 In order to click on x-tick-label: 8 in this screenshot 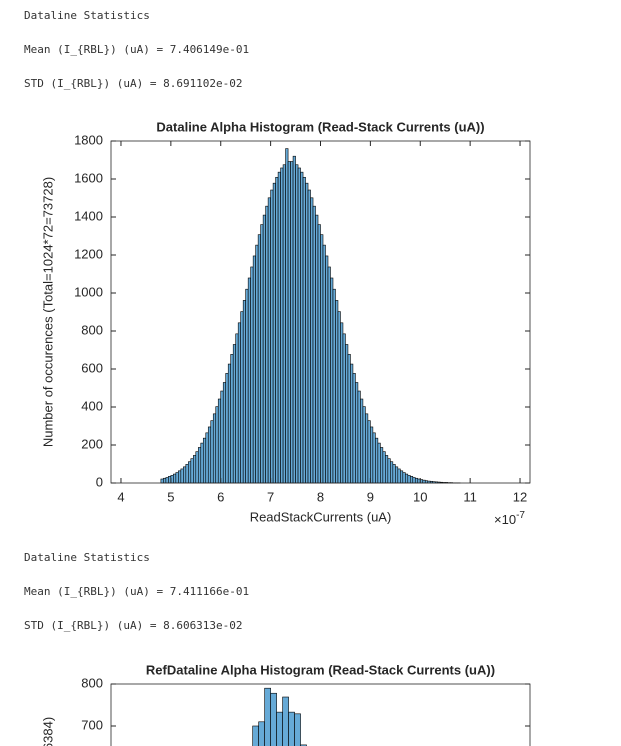, I will do `click(320, 496)`.